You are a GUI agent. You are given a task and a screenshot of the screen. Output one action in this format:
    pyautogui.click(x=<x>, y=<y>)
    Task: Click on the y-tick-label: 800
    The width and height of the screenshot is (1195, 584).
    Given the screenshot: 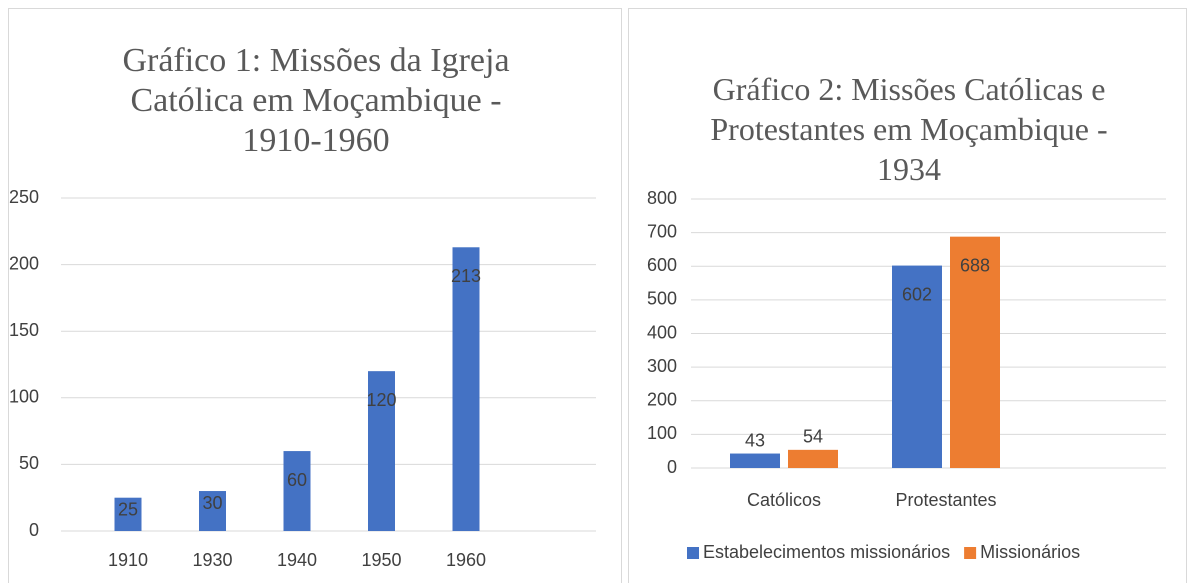 What is the action you would take?
    pyautogui.click(x=662, y=198)
    